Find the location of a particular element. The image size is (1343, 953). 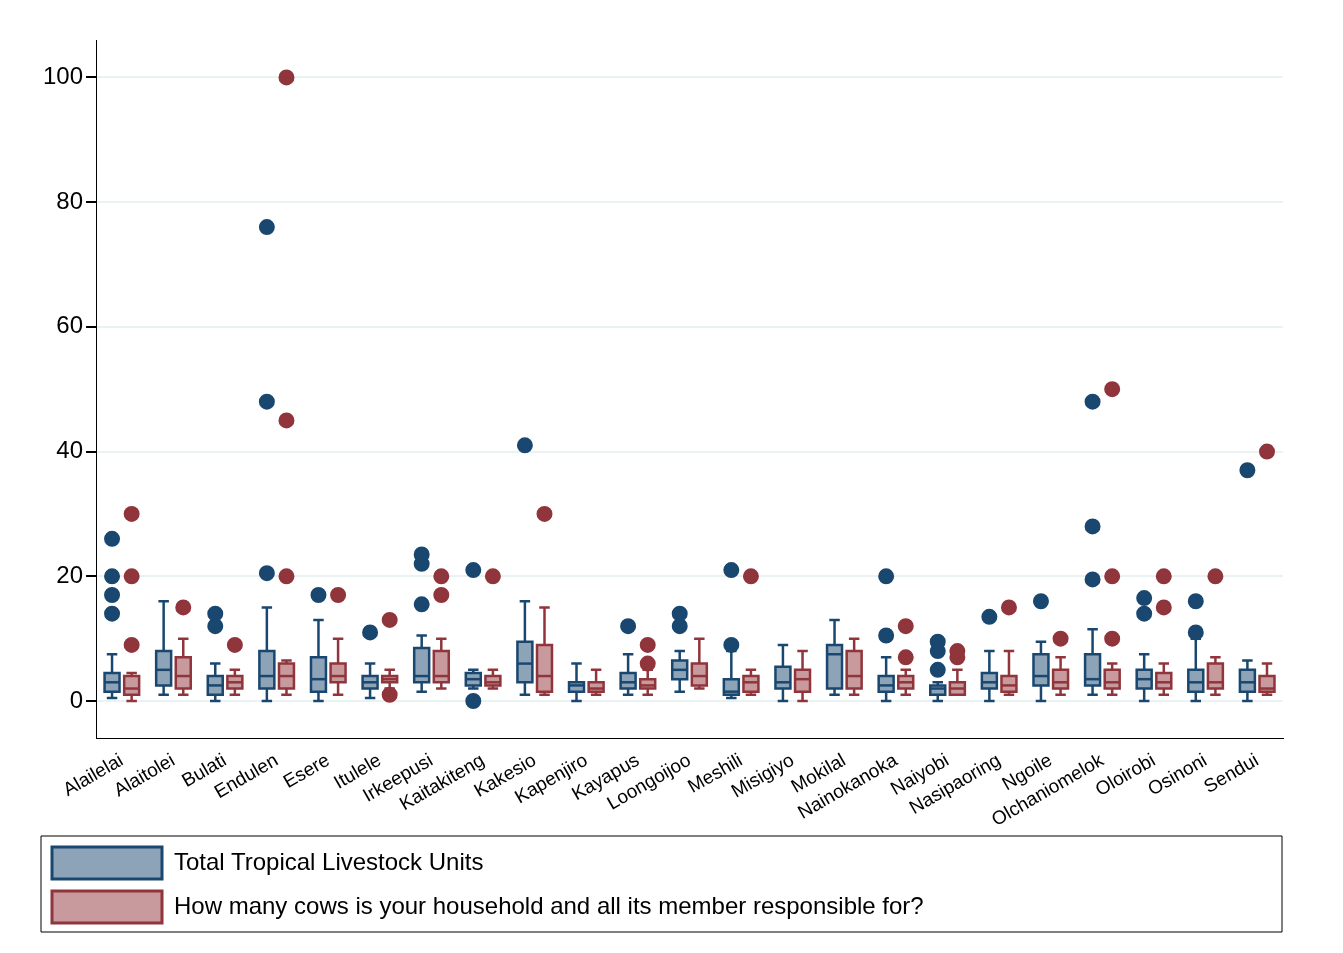

y-tick-label: 40 is located at coordinates (70, 450).